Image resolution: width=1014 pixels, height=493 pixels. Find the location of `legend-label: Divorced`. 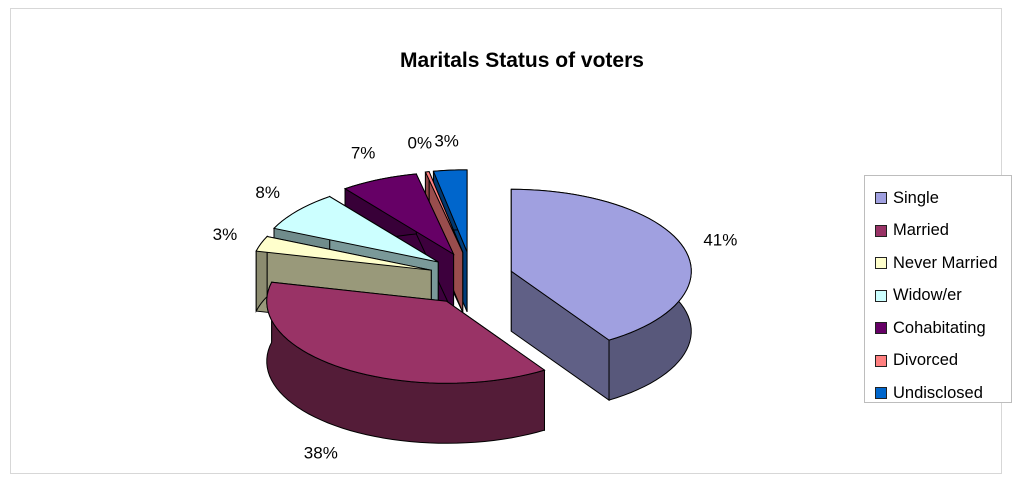

legend-label: Divorced is located at coordinates (926, 360).